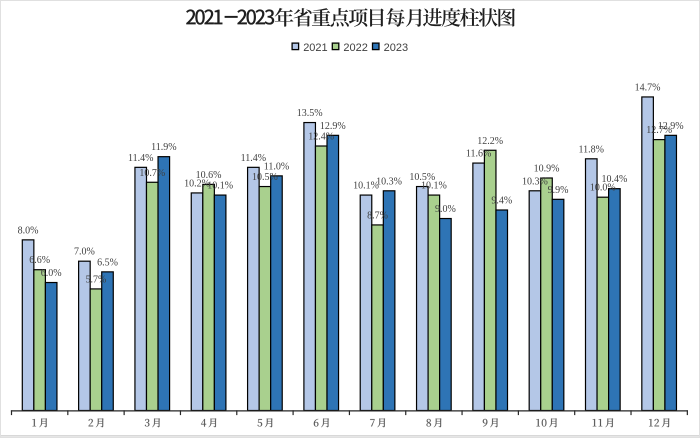  I want to click on svg-text: 9.4%, so click(501, 201).